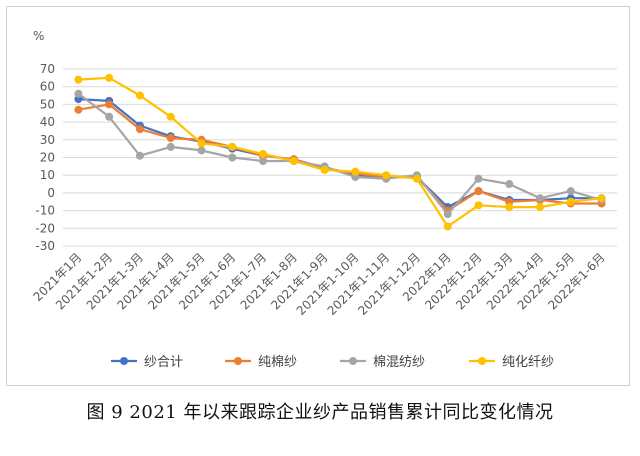  What do you see at coordinates (45, 211) in the screenshot?
I see `y-tick-label: -10` at bounding box center [45, 211].